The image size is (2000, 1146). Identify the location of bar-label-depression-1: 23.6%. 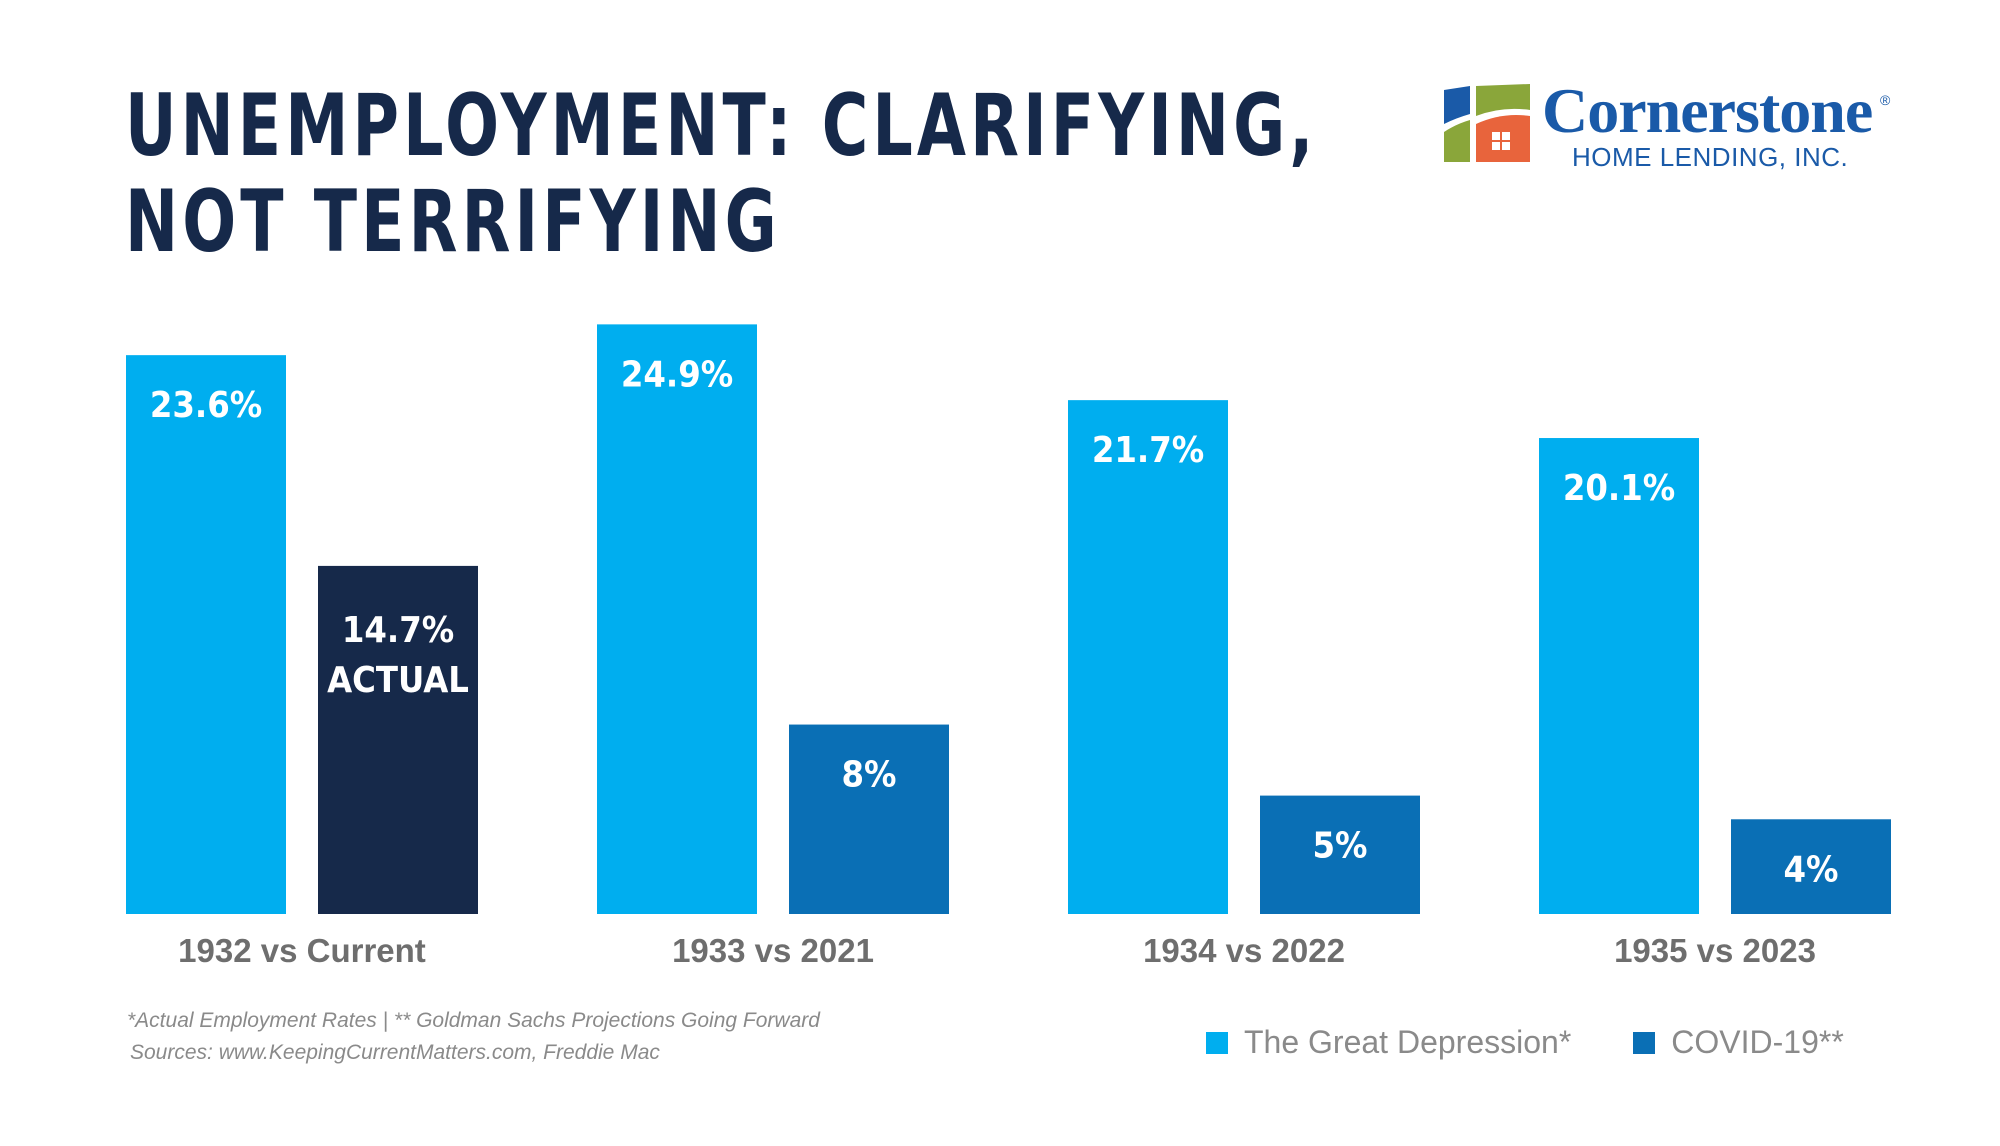
(206, 405).